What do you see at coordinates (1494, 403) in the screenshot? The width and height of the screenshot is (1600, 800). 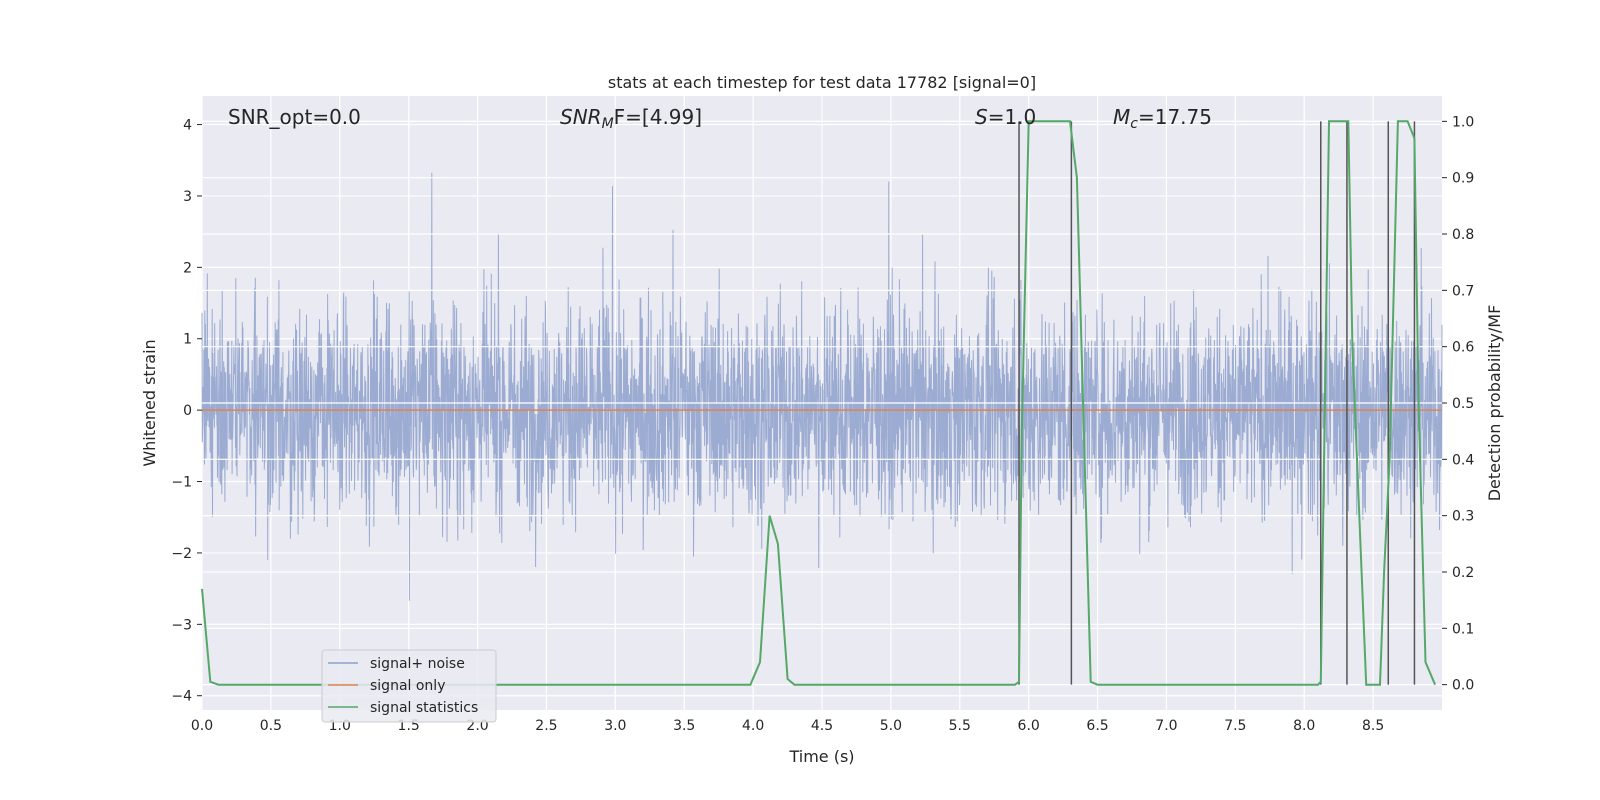 I see `y-axis-label-right: Detection probability/MF` at bounding box center [1494, 403].